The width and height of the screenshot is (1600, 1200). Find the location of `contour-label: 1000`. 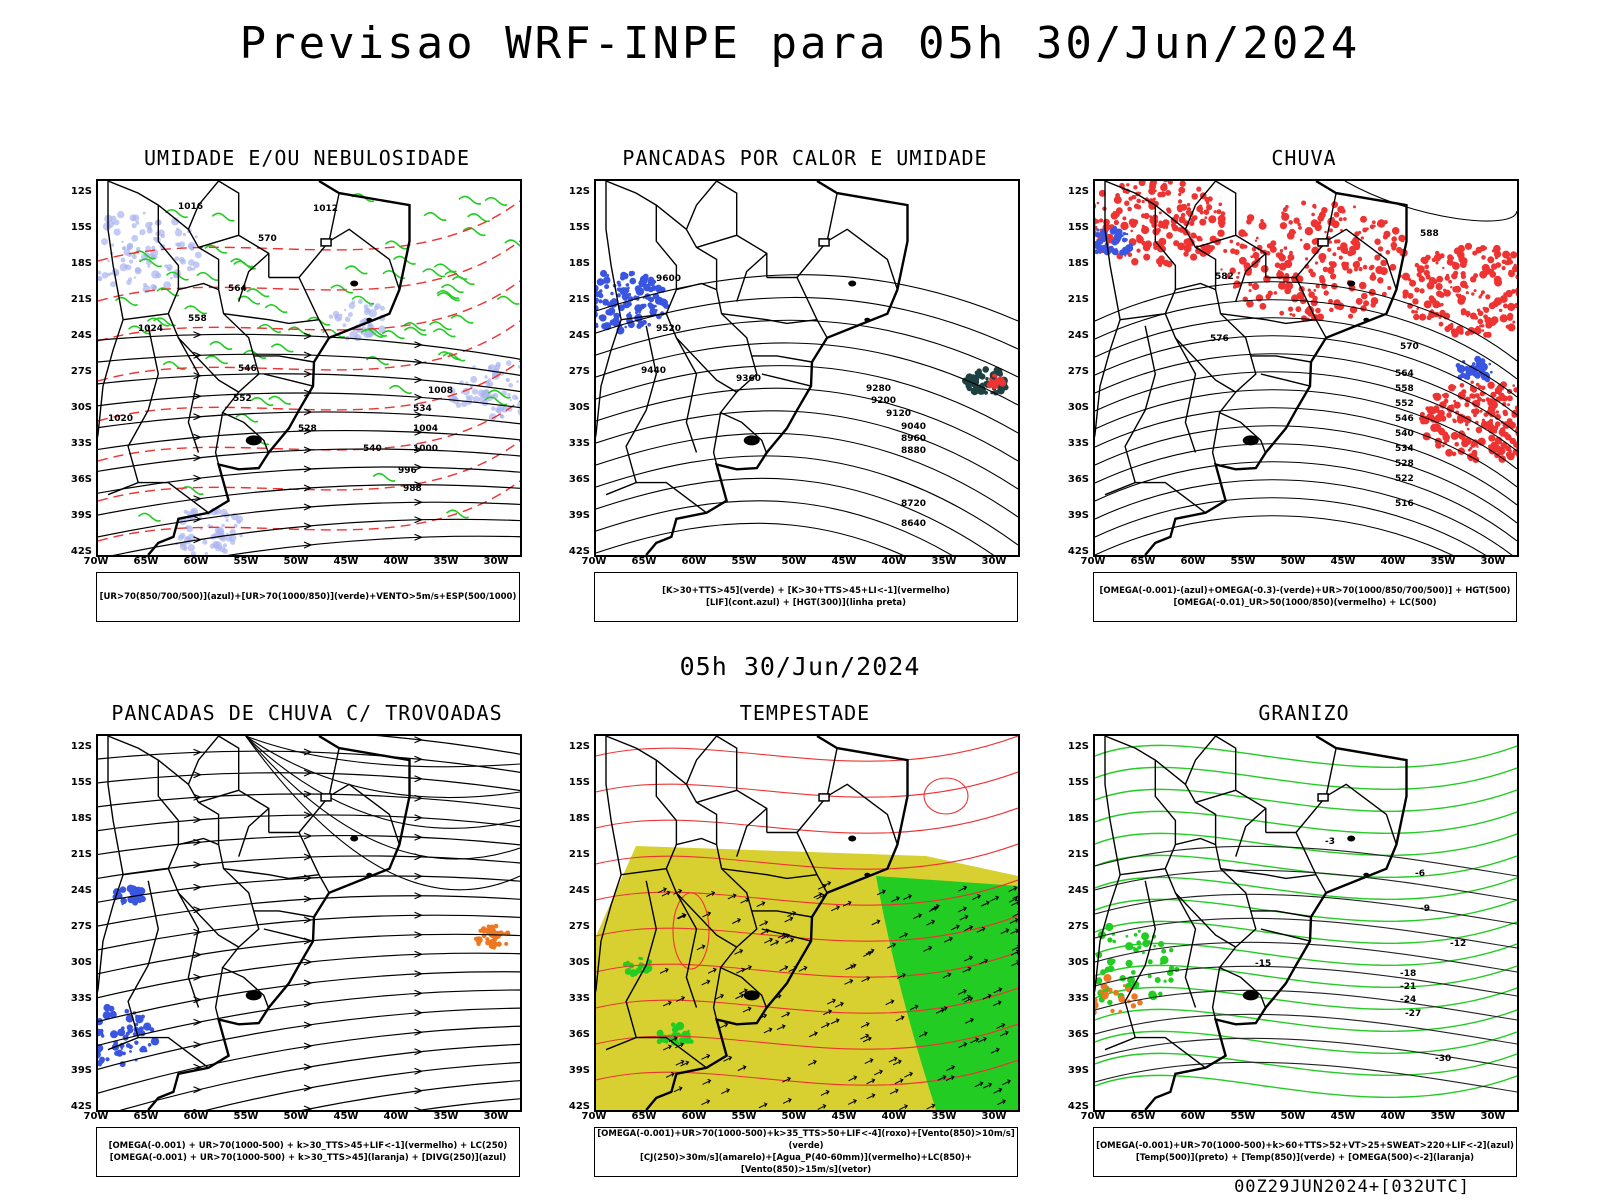

contour-label: 1000 is located at coordinates (425, 449).